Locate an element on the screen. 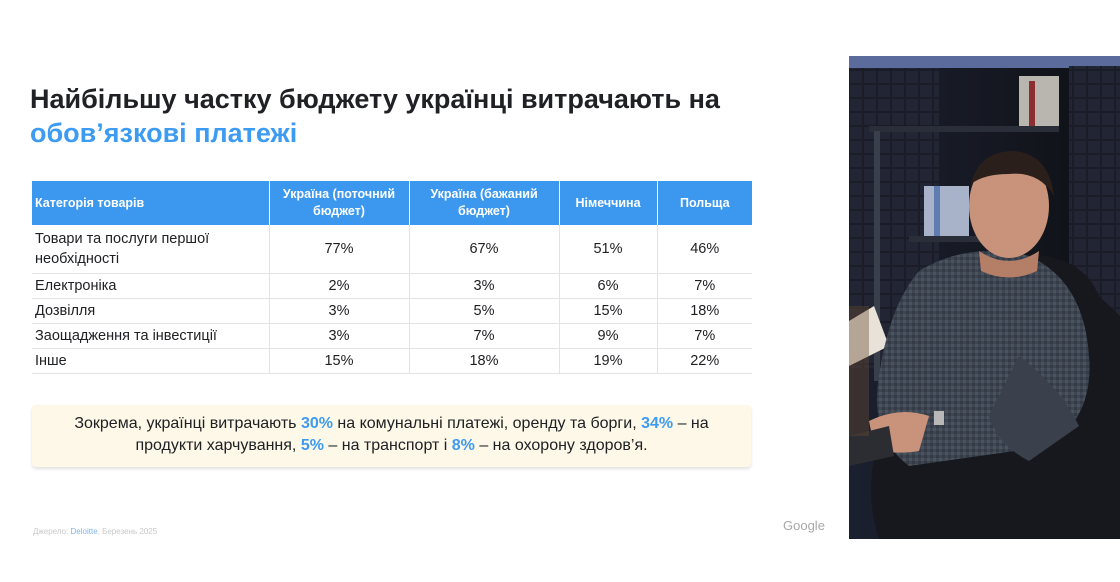 The height and width of the screenshot is (582, 1120). cell-germany: 19% is located at coordinates (608, 361).